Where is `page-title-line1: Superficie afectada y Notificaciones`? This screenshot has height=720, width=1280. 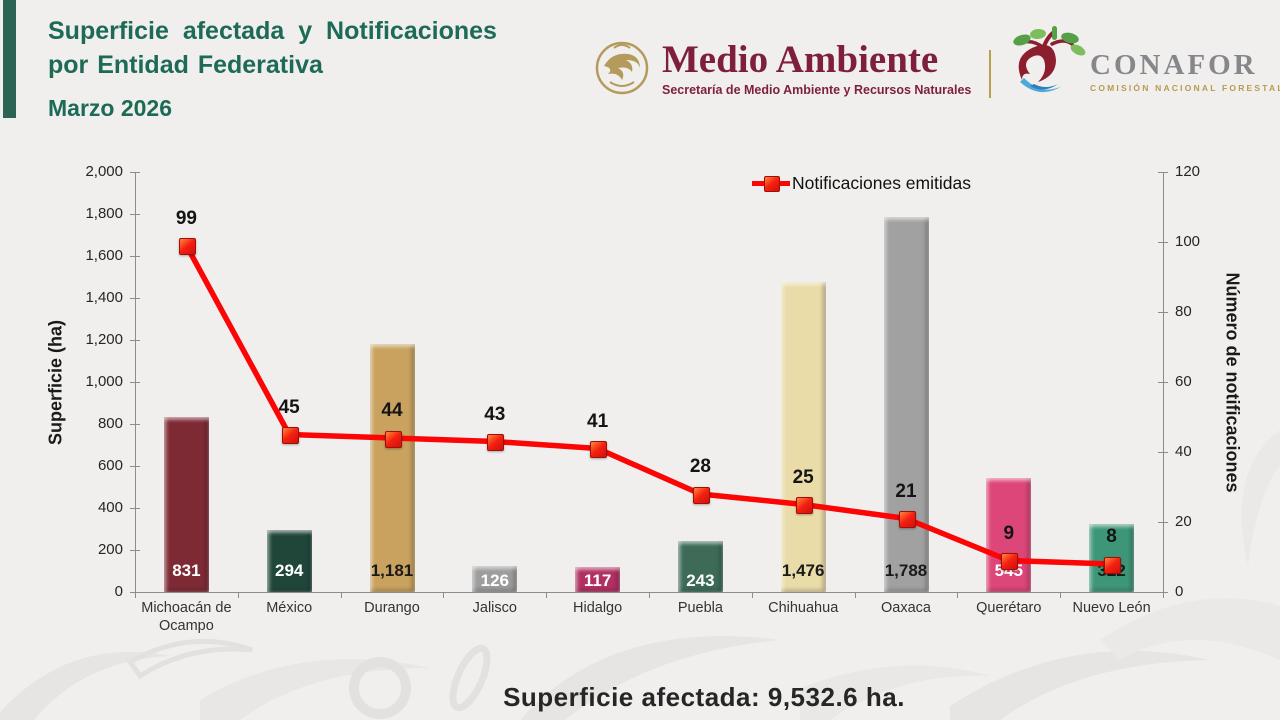
page-title-line1: Superficie afectada y Notificaciones is located at coordinates (272, 31).